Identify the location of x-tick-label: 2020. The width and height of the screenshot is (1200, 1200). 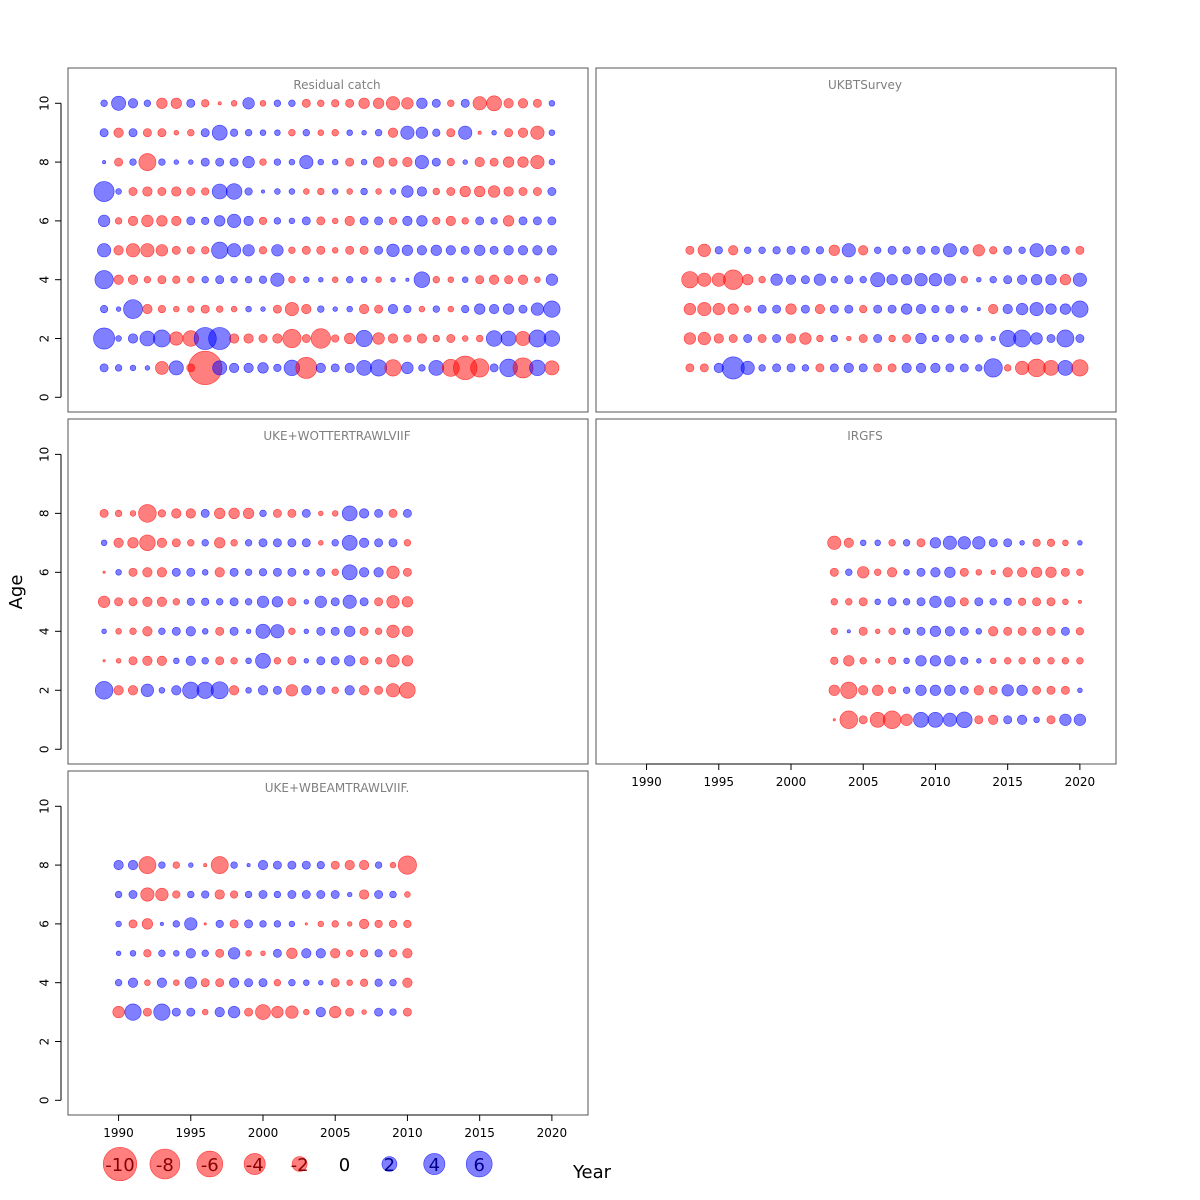
(552, 1133).